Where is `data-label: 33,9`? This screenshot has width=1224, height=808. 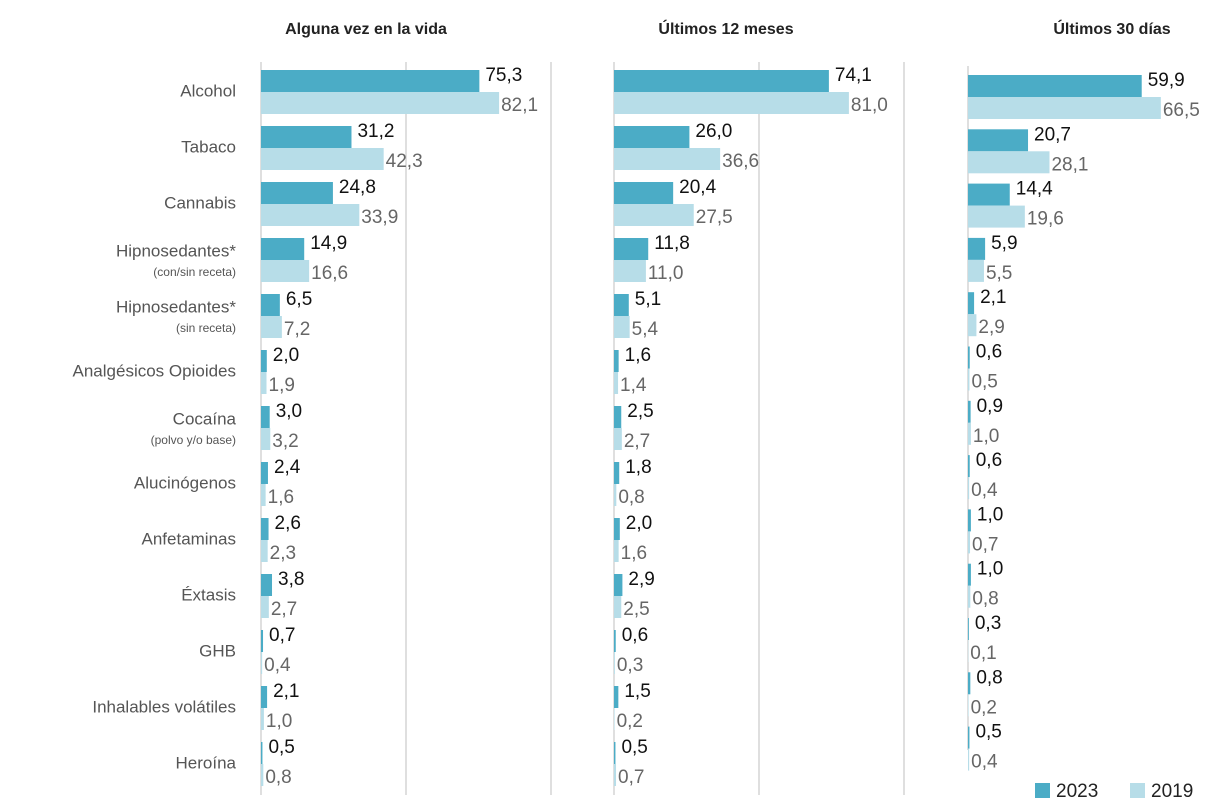 data-label: 33,9 is located at coordinates (379, 217).